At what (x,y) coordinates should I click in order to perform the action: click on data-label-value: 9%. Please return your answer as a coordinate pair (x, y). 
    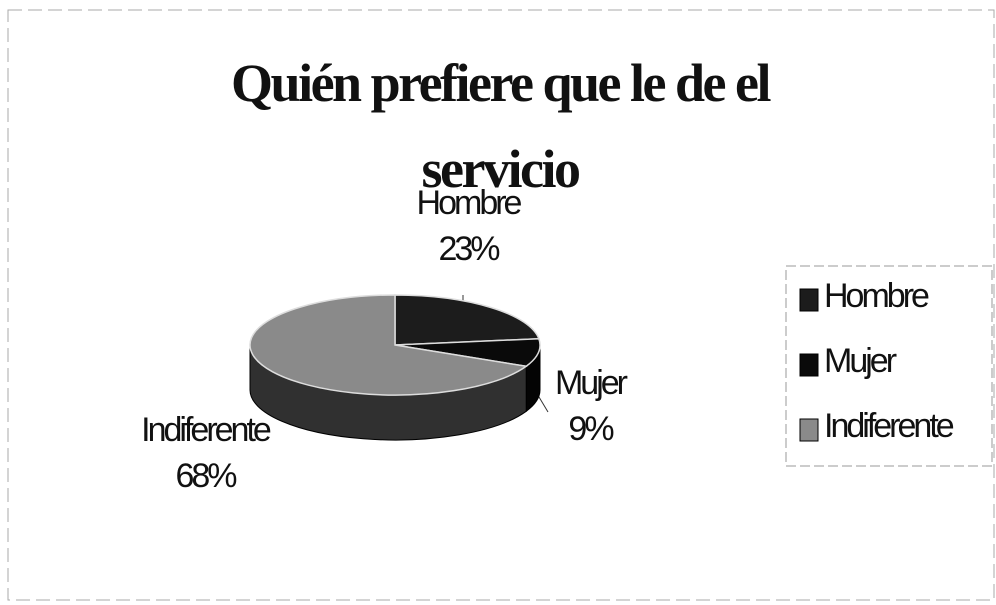
    Looking at the image, I should click on (591, 429).